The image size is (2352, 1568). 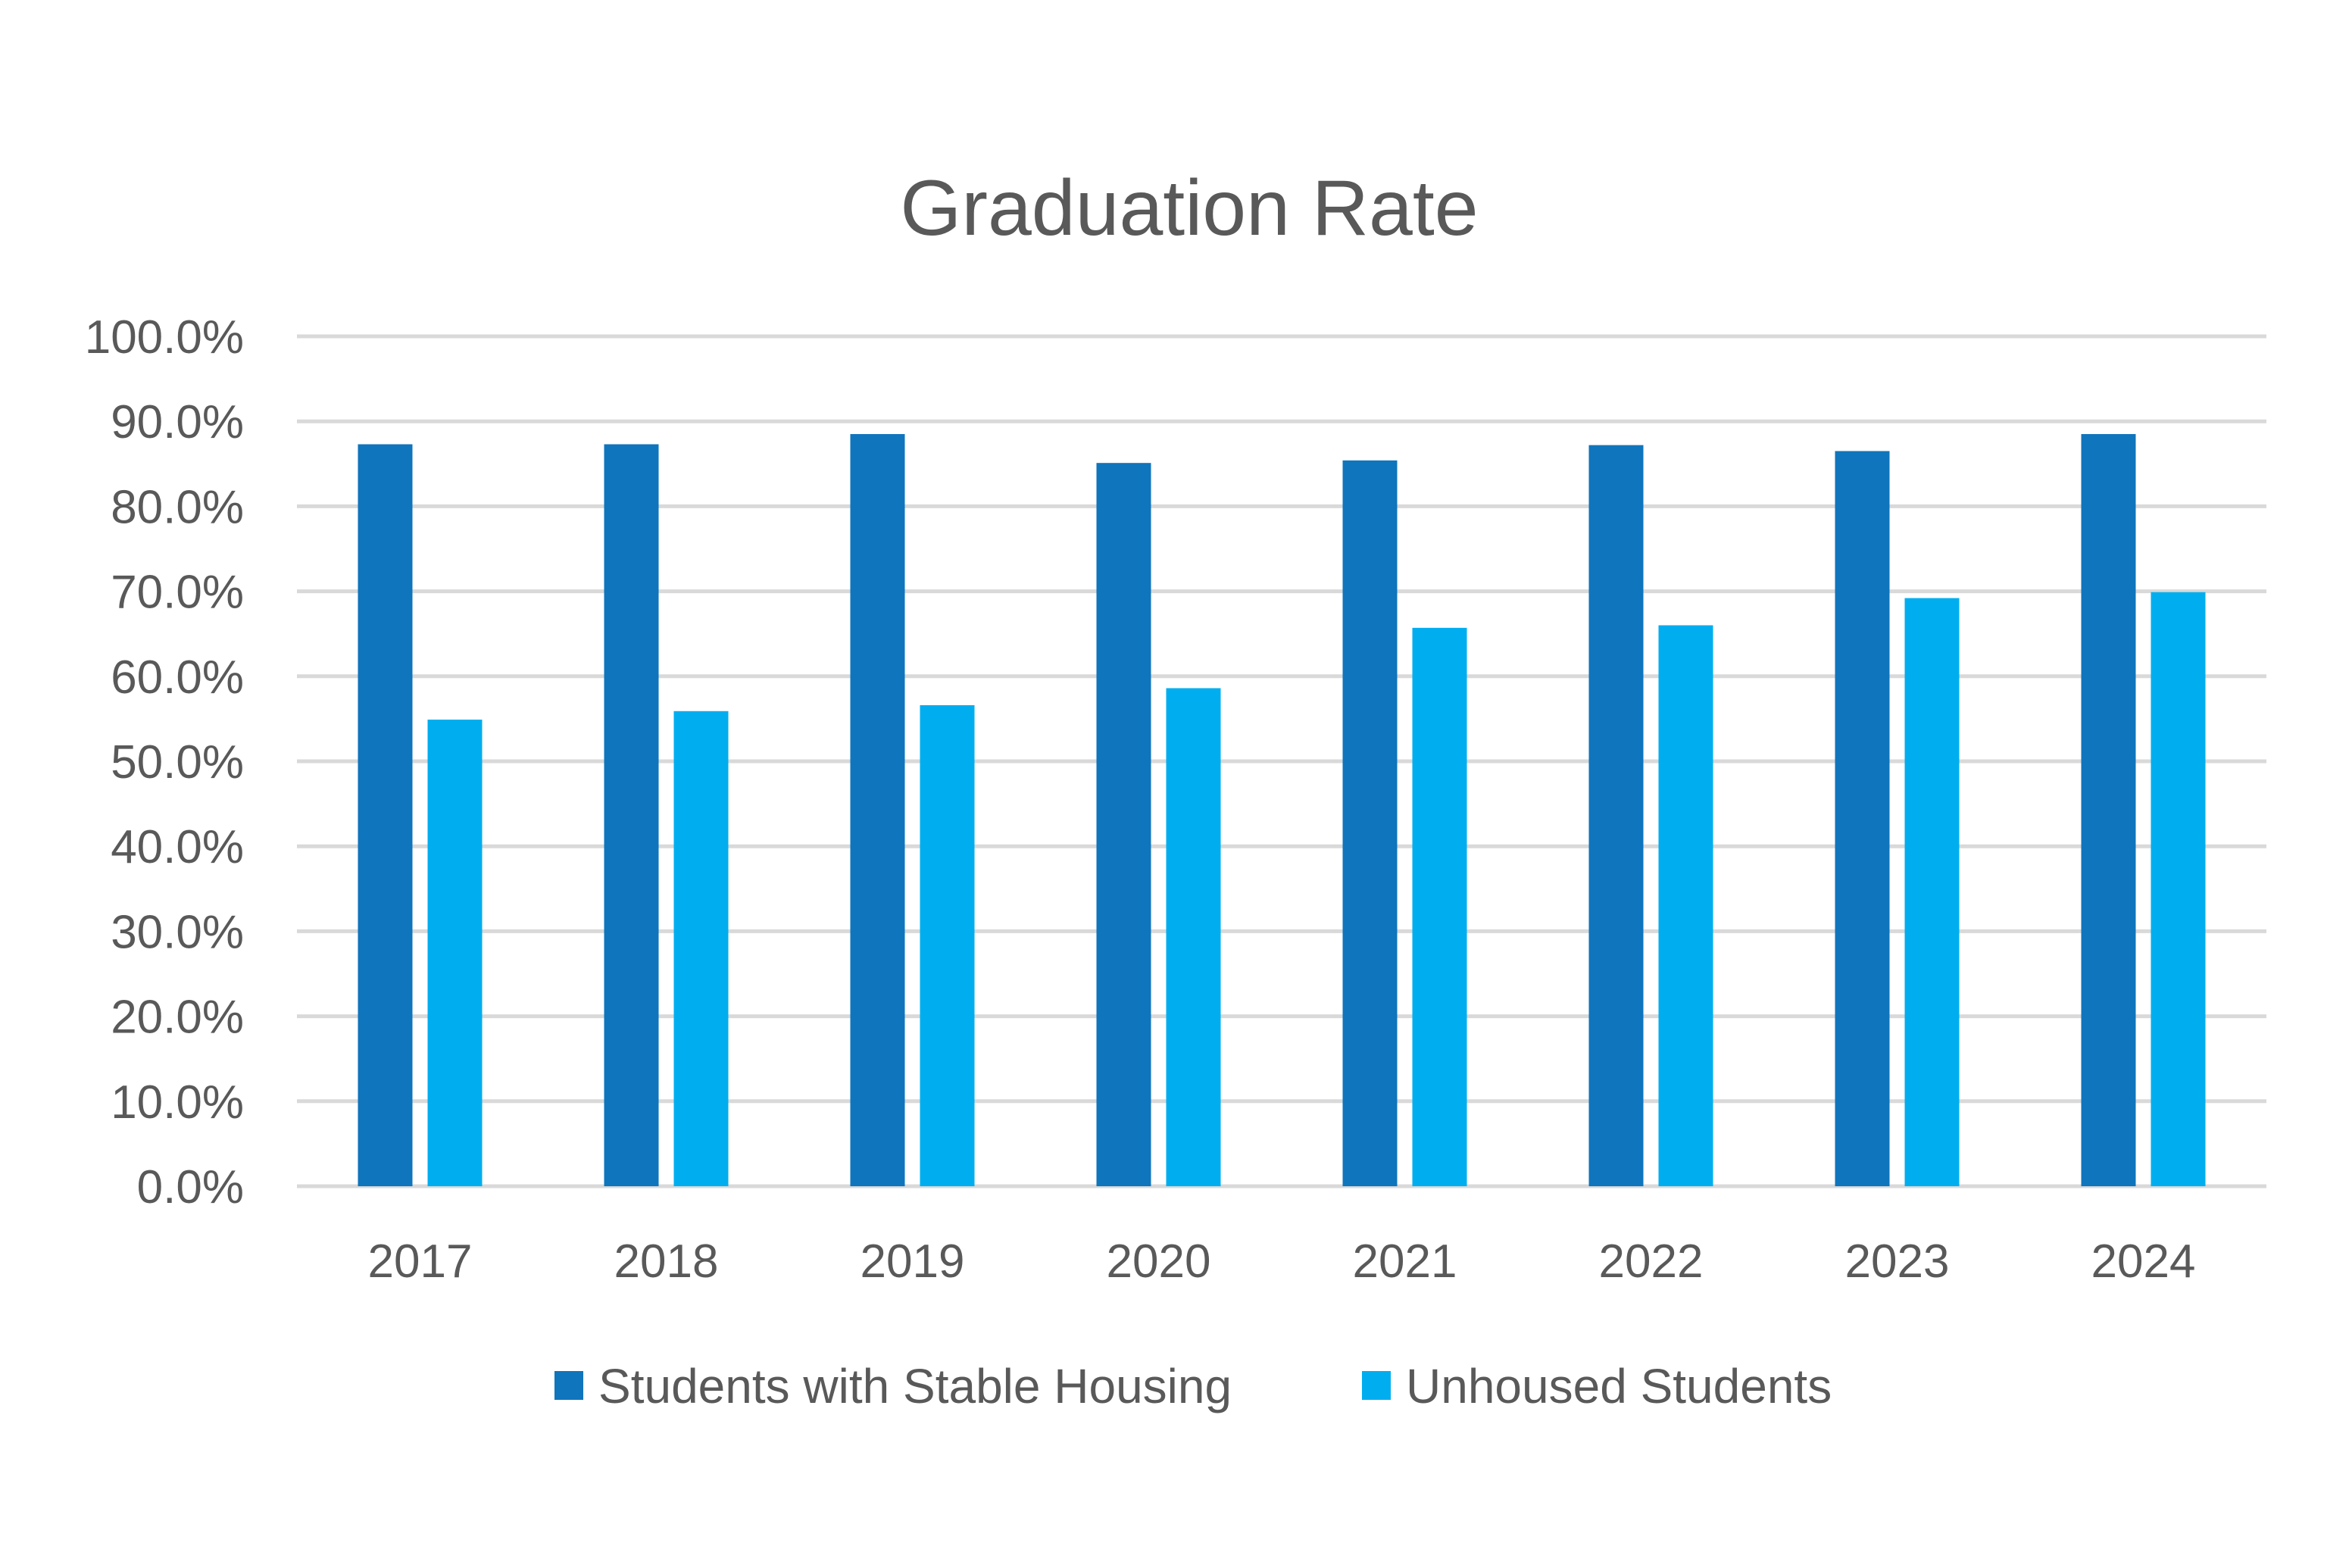 What do you see at coordinates (1619, 1386) in the screenshot?
I see `legend-label: Unhoused Students` at bounding box center [1619, 1386].